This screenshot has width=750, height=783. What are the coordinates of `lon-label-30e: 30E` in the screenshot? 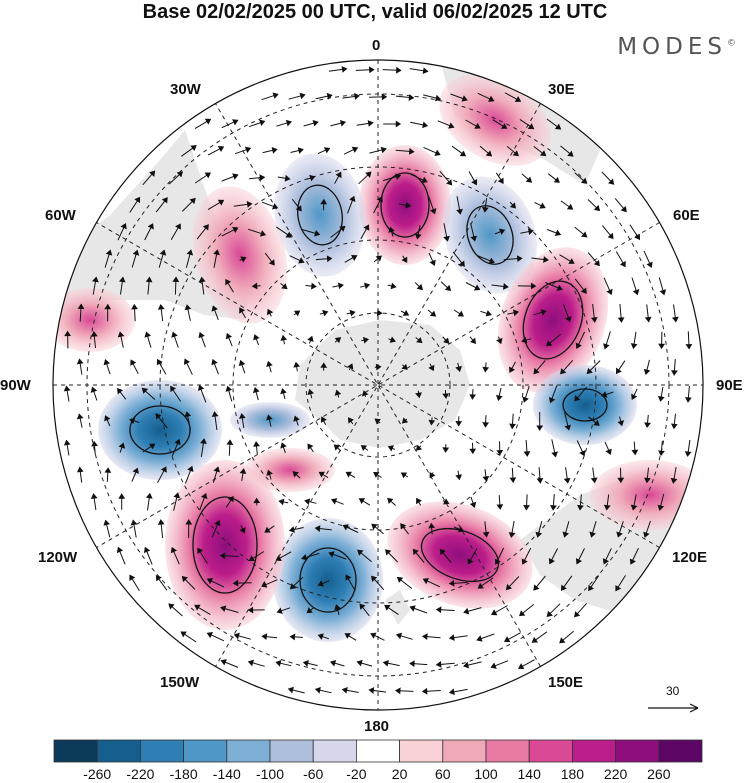 It's located at (561, 89).